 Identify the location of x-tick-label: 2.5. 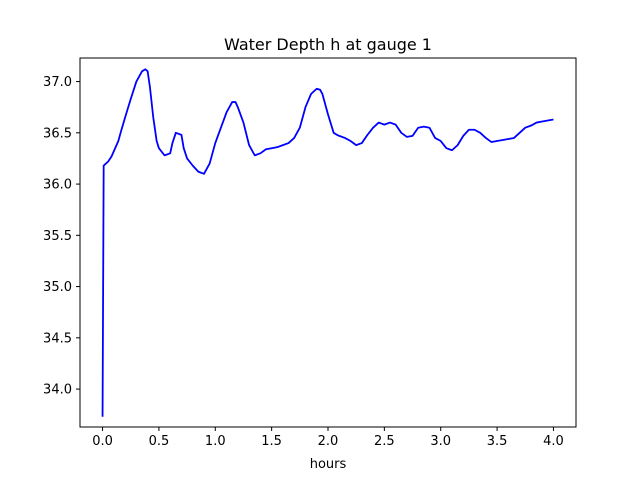
(384, 441).